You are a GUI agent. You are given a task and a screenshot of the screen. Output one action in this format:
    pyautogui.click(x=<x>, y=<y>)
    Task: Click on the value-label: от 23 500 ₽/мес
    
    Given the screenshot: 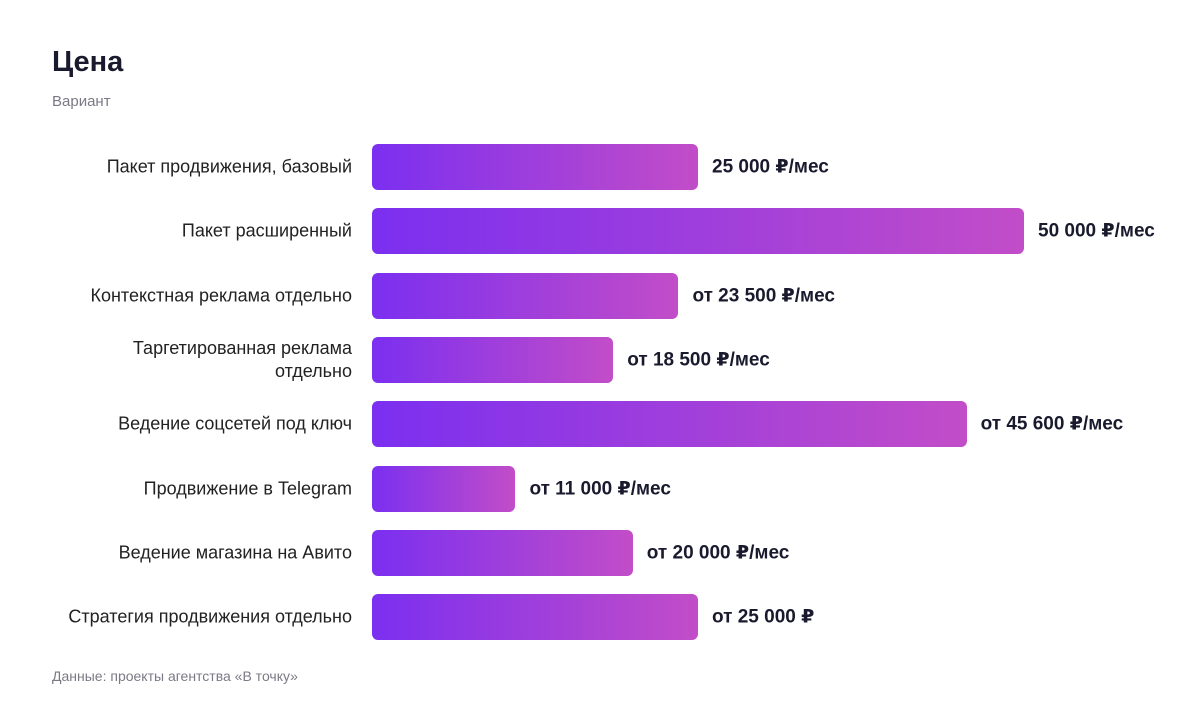 What is the action you would take?
    pyautogui.click(x=763, y=296)
    